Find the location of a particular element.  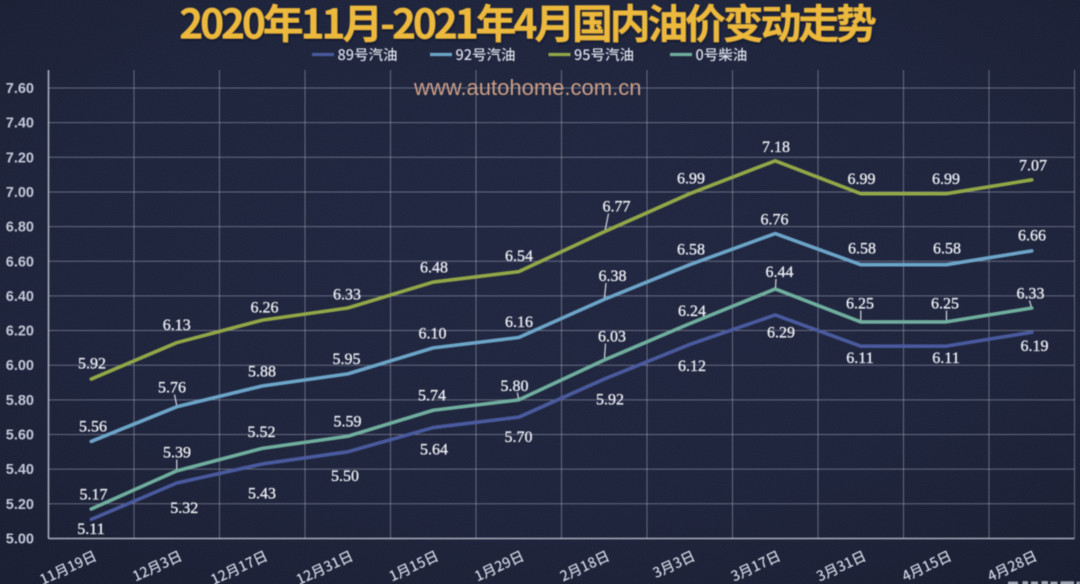

svg-text: 6.00 is located at coordinates (20, 366).